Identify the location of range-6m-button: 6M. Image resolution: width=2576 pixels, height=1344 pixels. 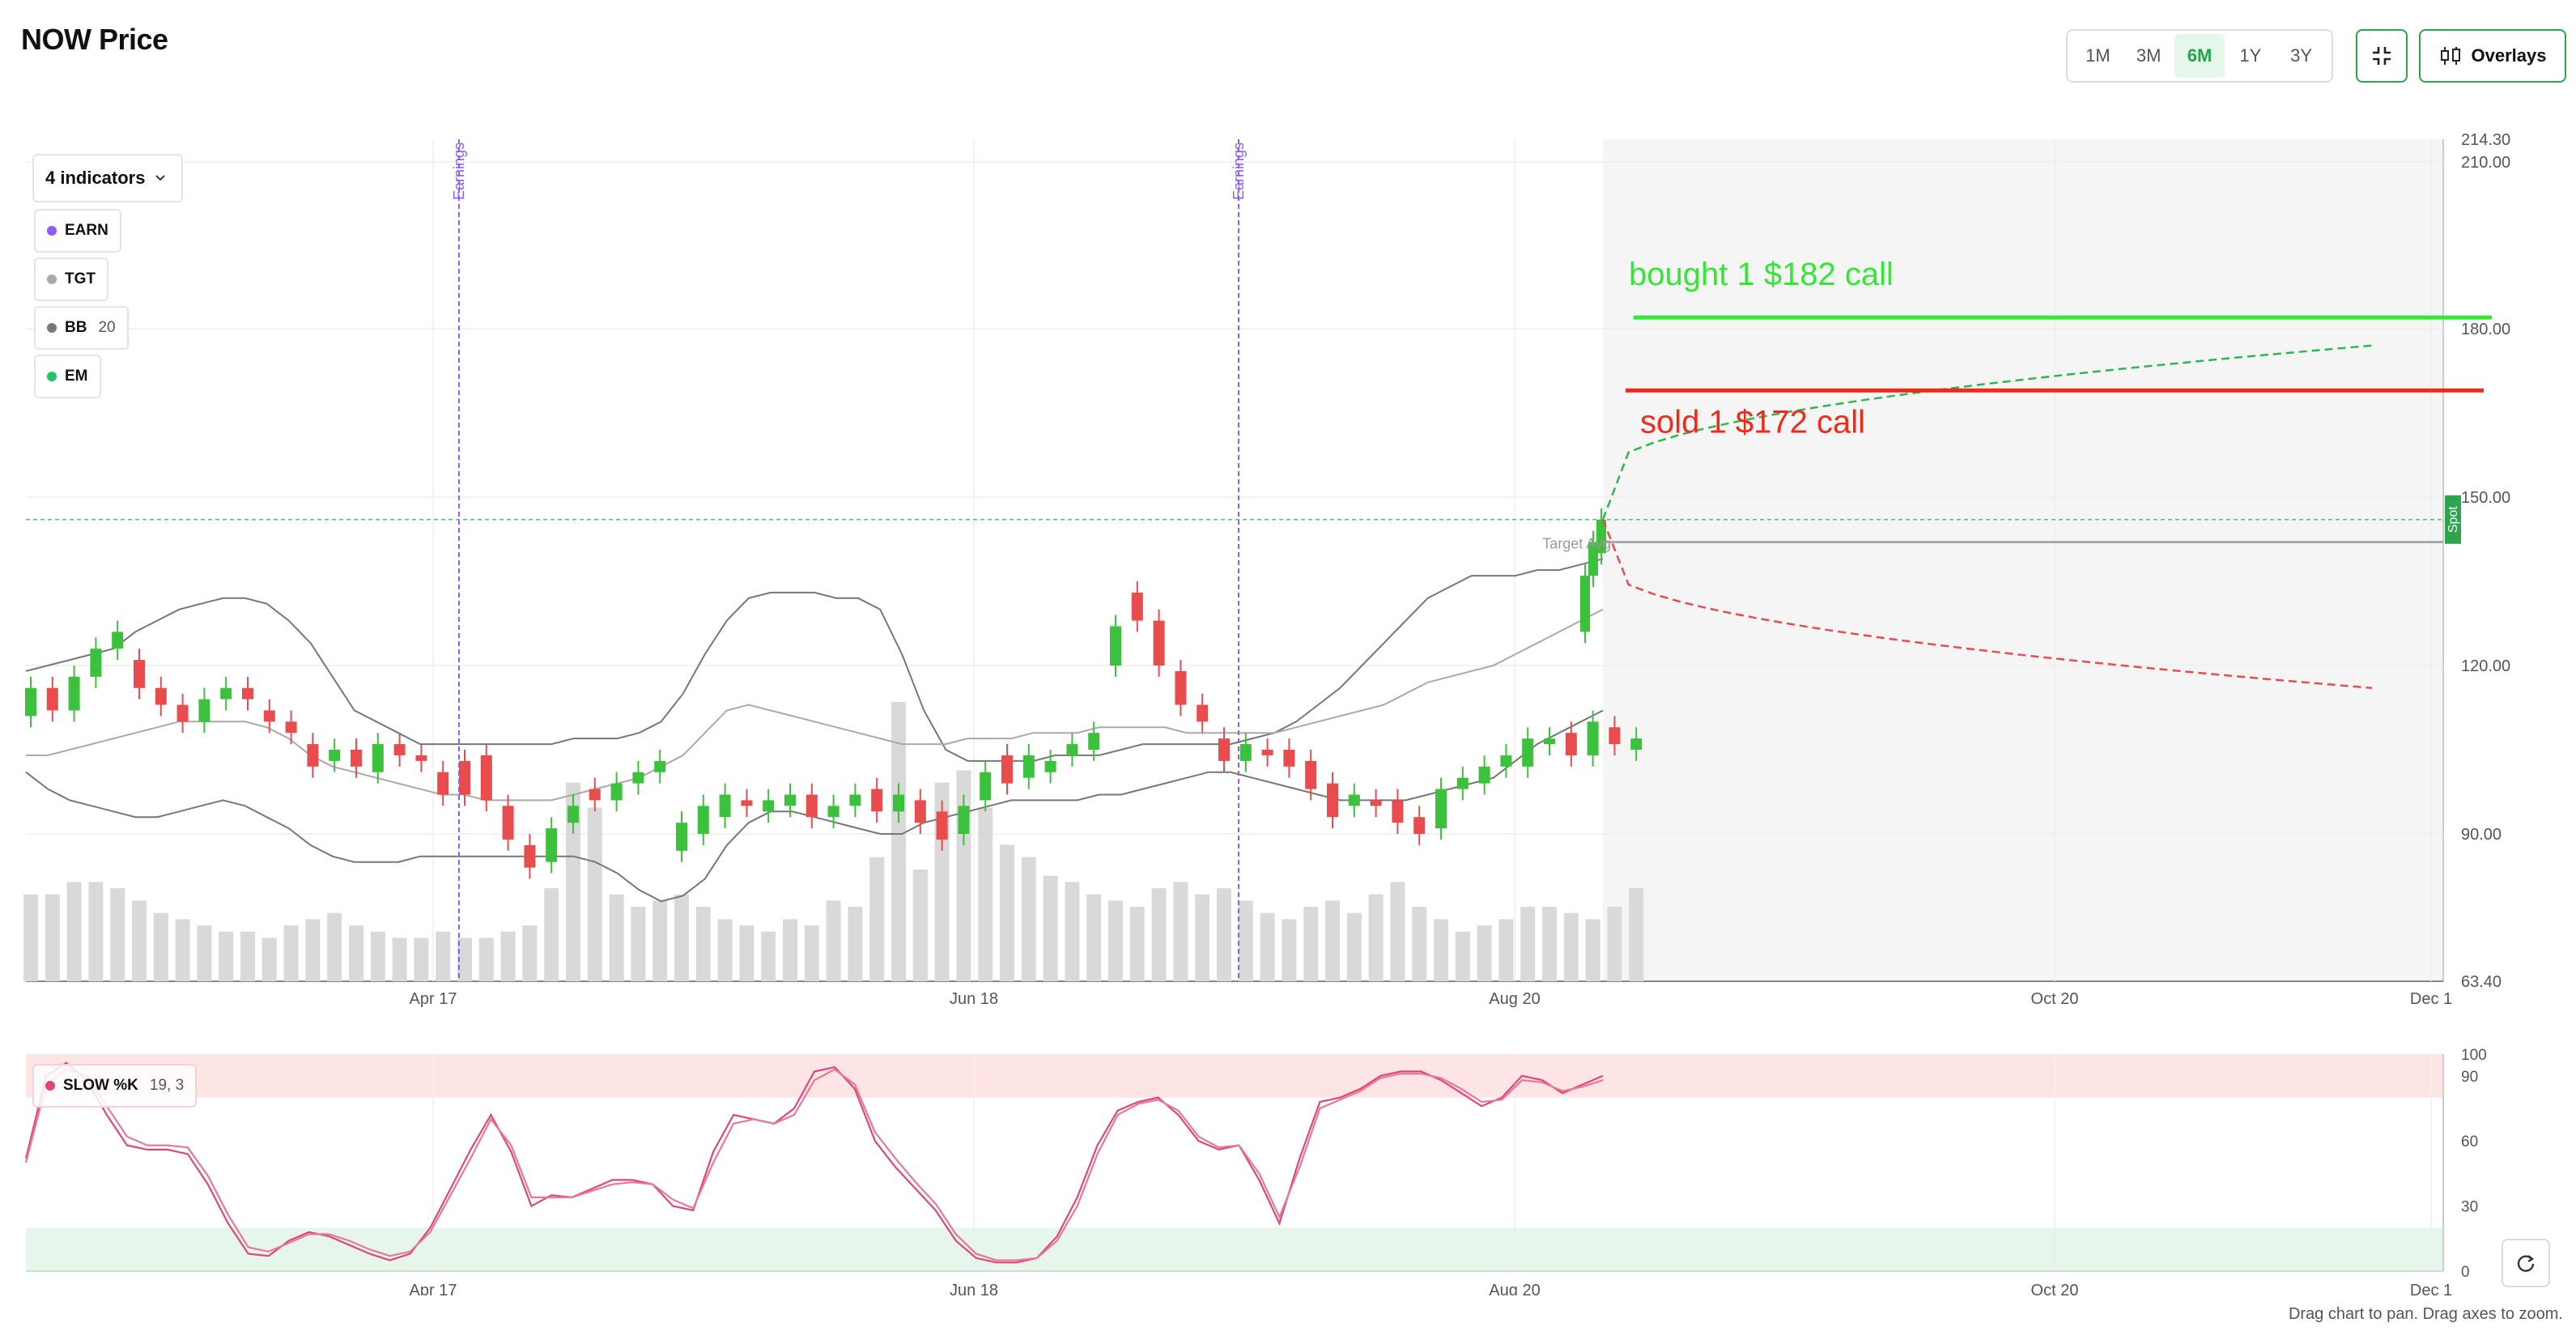
(2199, 56).